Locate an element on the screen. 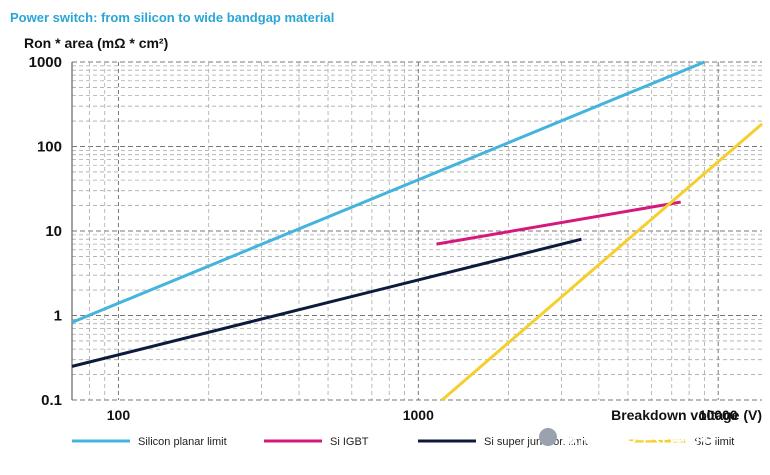 The width and height of the screenshot is (770, 475). x-tick-labels: 100 1000 10000 is located at coordinates (422, 415).